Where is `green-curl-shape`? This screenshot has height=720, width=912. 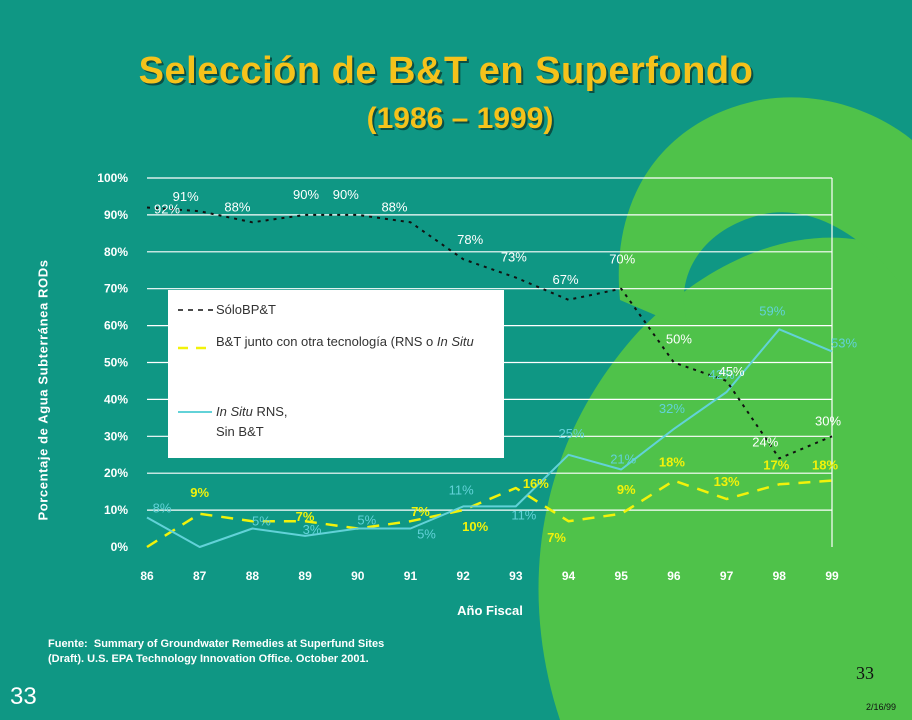 green-curl-shape is located at coordinates (765, 214).